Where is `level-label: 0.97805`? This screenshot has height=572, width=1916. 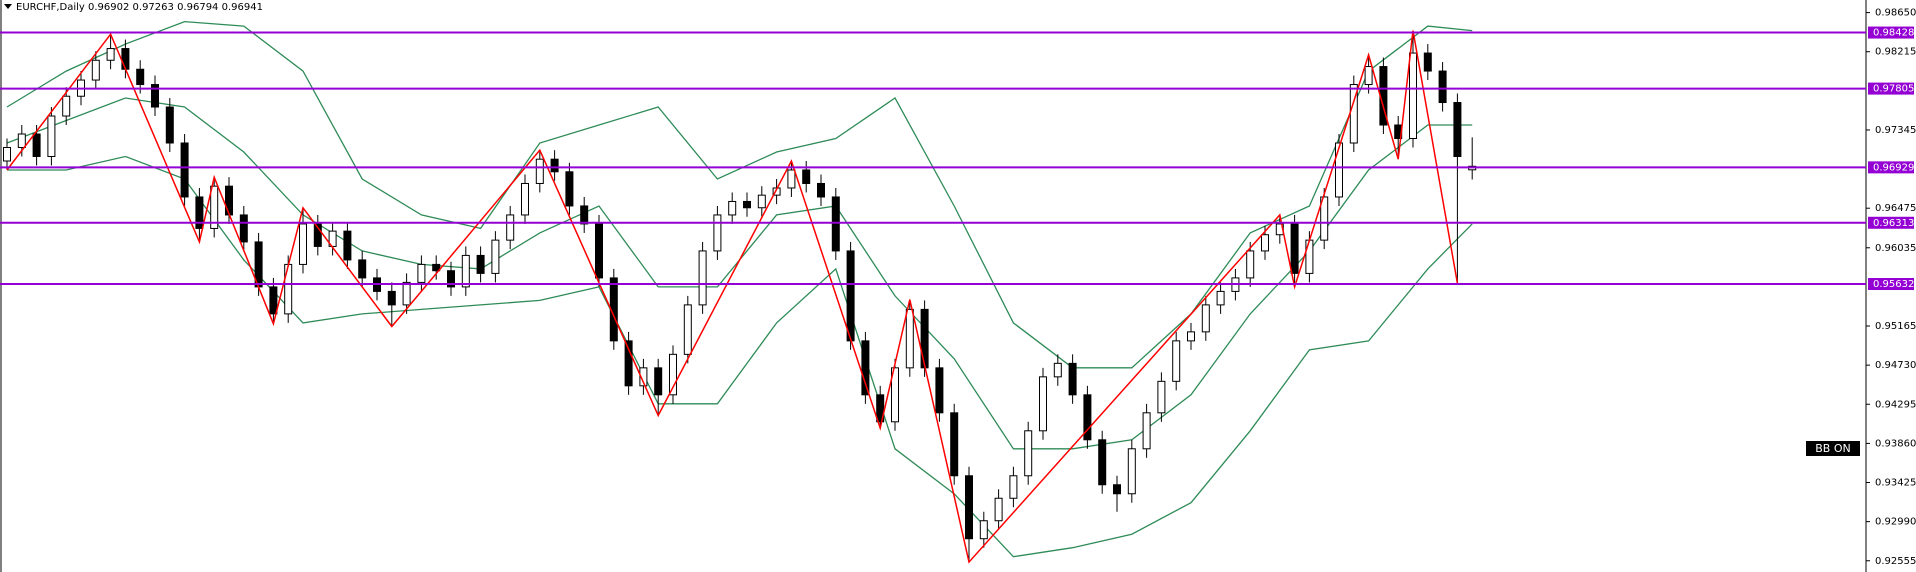 level-label: 0.97805 is located at coordinates (1893, 89).